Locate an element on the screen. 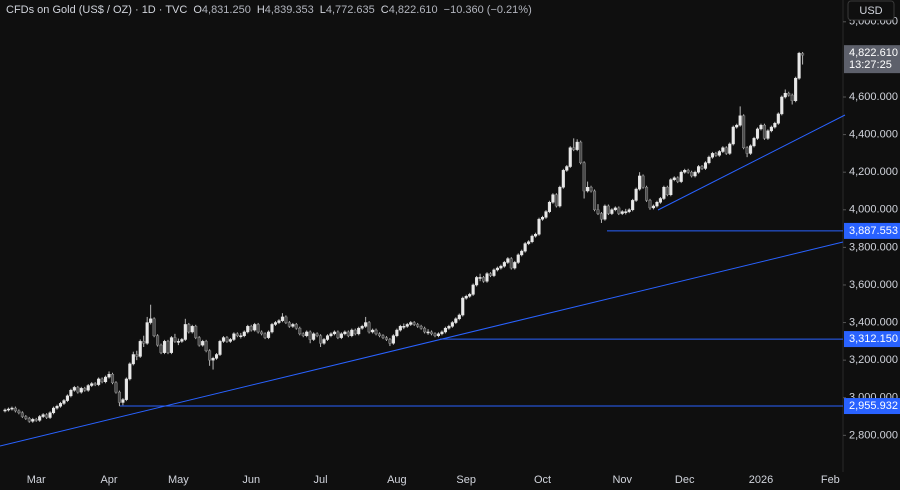 The height and width of the screenshot is (490, 900). currency-button is located at coordinates (871, 10).